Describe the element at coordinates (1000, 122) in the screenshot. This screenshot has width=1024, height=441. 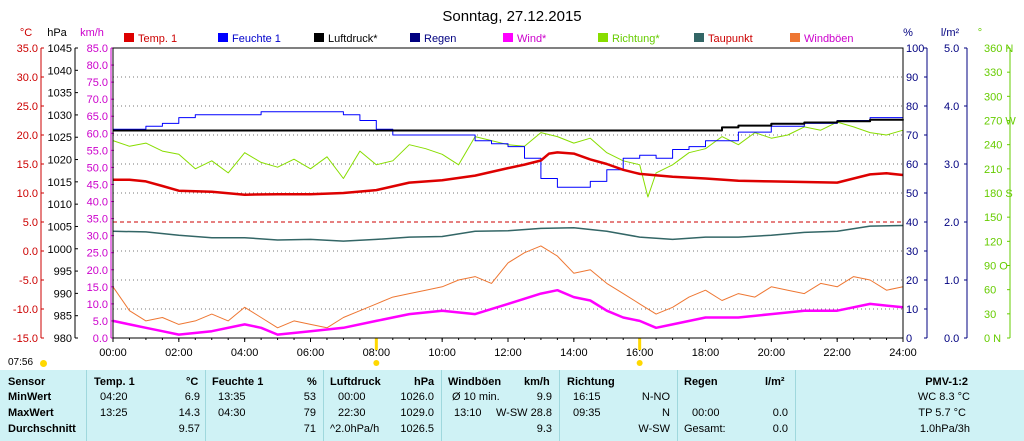
I see `direction-axis-tick-label: 270 W` at that location.